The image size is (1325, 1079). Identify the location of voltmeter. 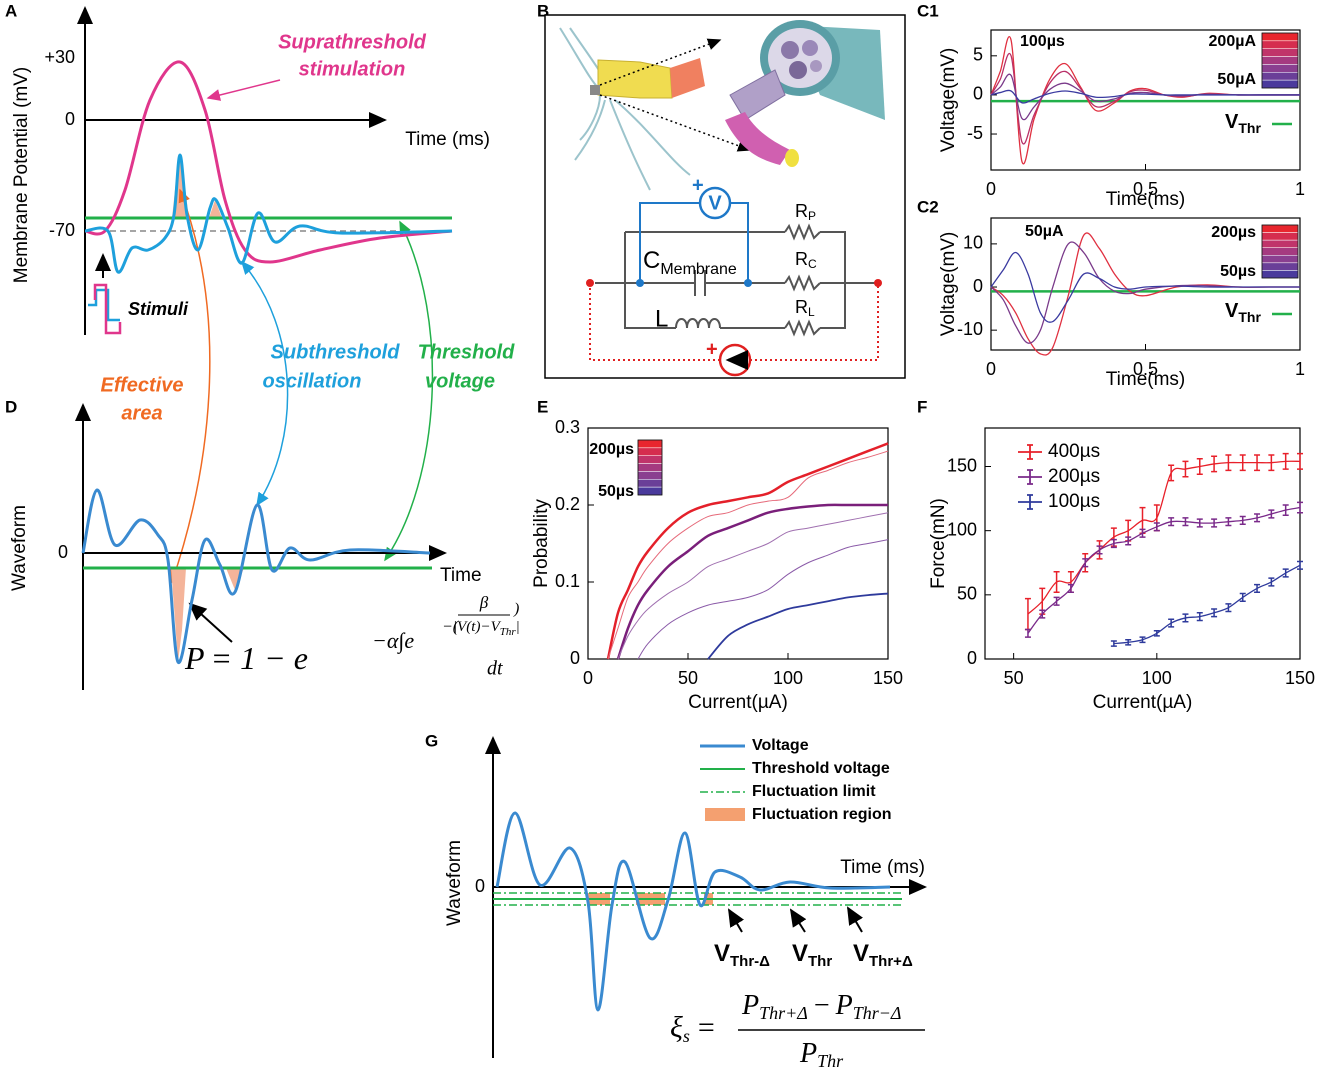
(715, 203).